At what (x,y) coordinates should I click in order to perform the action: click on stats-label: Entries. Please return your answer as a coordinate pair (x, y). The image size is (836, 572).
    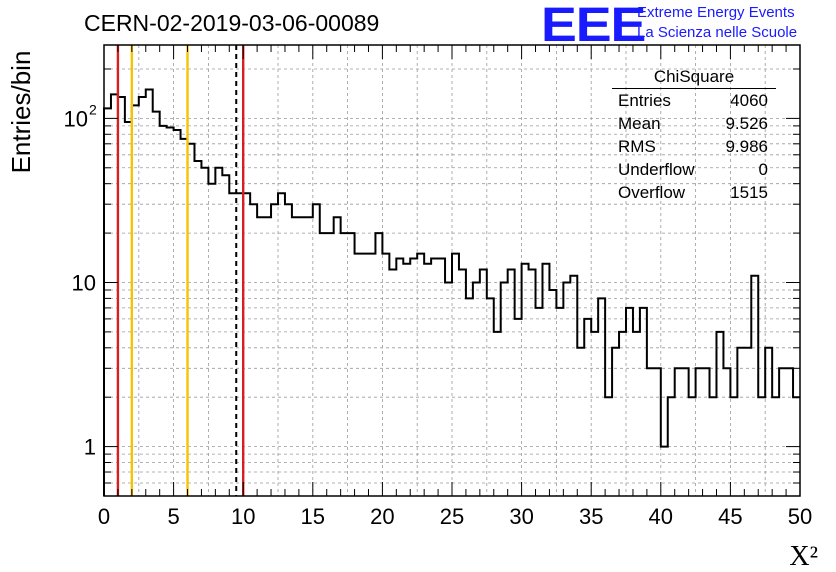
    Looking at the image, I should click on (644, 100).